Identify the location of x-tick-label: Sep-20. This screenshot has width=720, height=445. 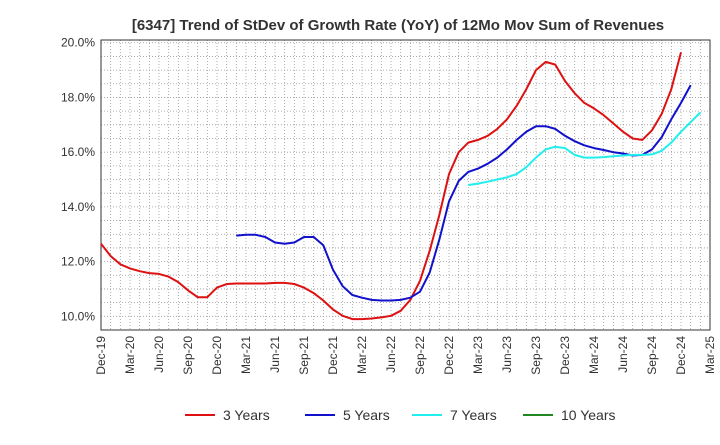
(188, 355).